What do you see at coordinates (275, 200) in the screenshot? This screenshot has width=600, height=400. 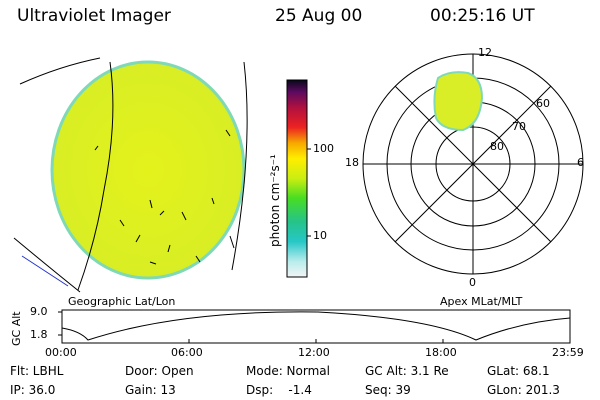 I see `color-bar-unit-label: photon cm⁻²s⁻¹` at bounding box center [275, 200].